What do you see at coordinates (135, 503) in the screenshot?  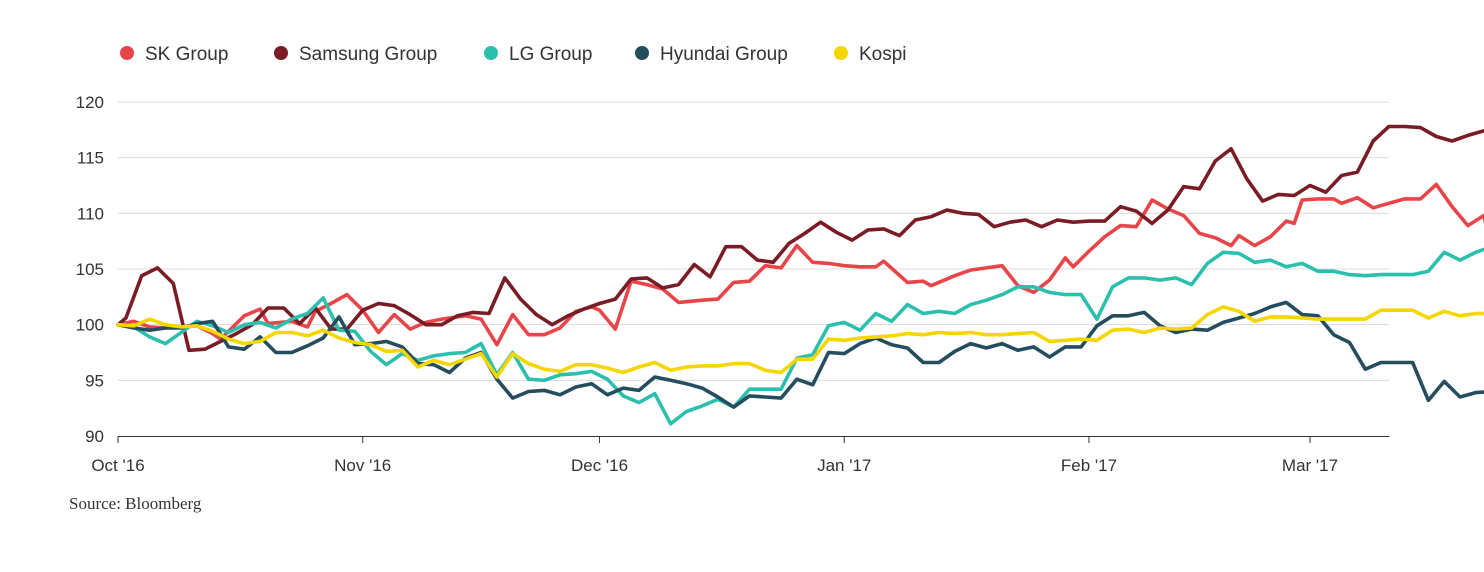 I see `source-note: Source: Bloomberg` at bounding box center [135, 503].